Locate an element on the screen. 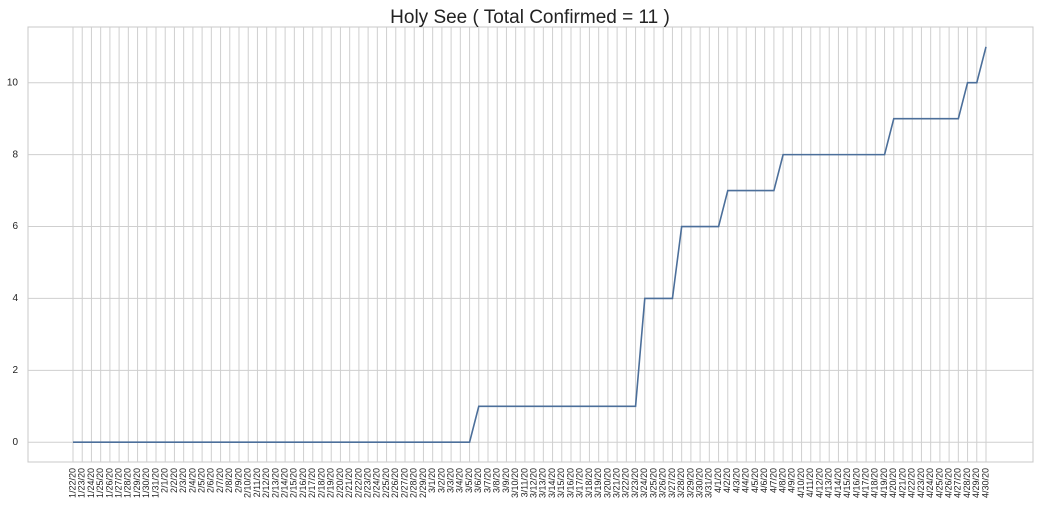 The height and width of the screenshot is (517, 1039). x-tick-label: 2/18/20 is located at coordinates (321, 483).